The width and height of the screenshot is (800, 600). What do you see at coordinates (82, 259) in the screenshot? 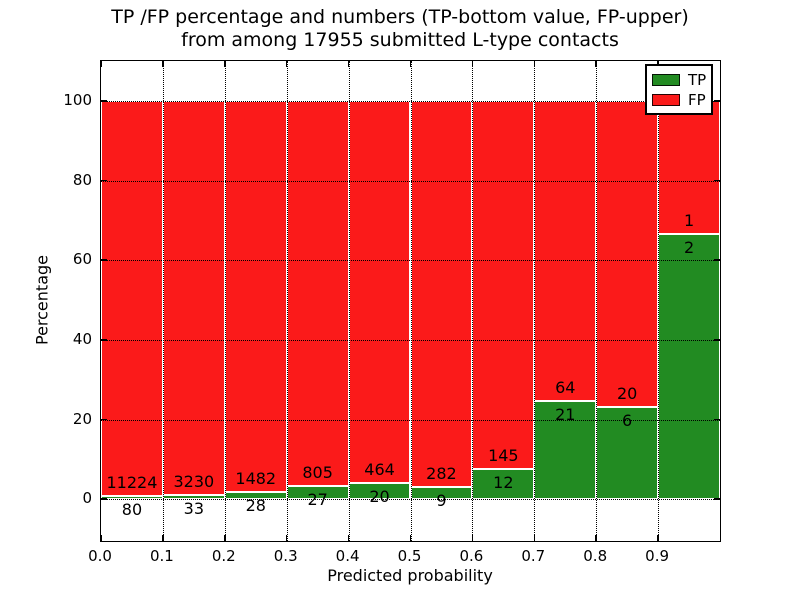
I see `y-tick-label: 60` at bounding box center [82, 259].